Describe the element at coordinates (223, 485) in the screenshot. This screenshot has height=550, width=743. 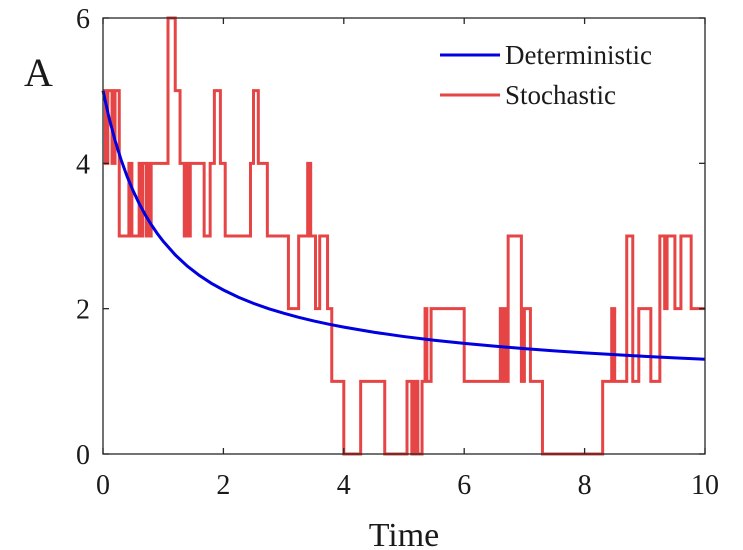
I see `x-tick-label: 2` at that location.